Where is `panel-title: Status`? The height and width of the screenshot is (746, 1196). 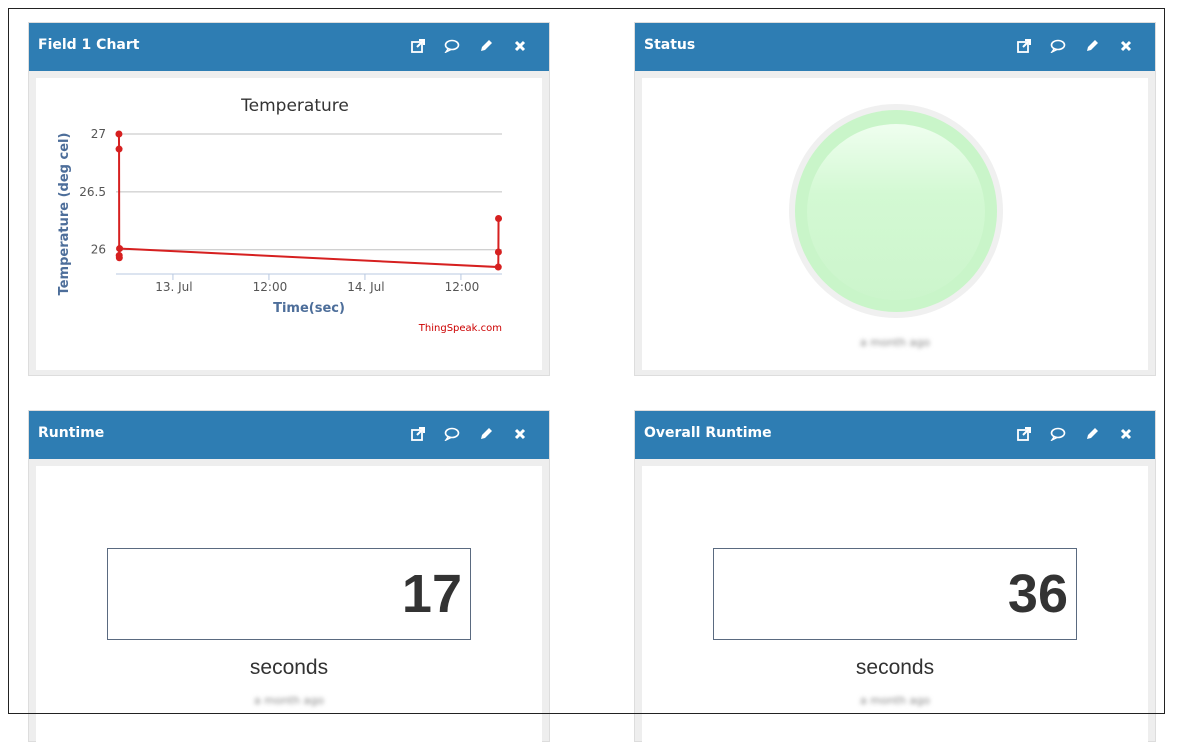 panel-title: Status is located at coordinates (670, 45).